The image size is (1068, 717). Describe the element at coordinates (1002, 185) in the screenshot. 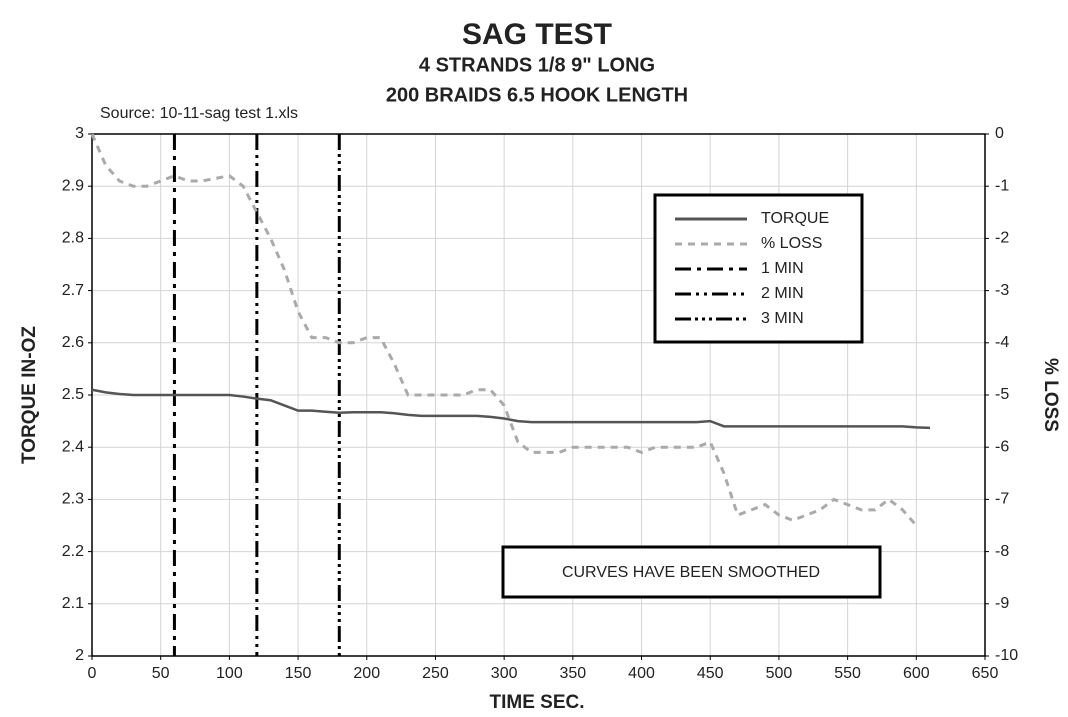

I see `y2-tick-label: -1` at that location.